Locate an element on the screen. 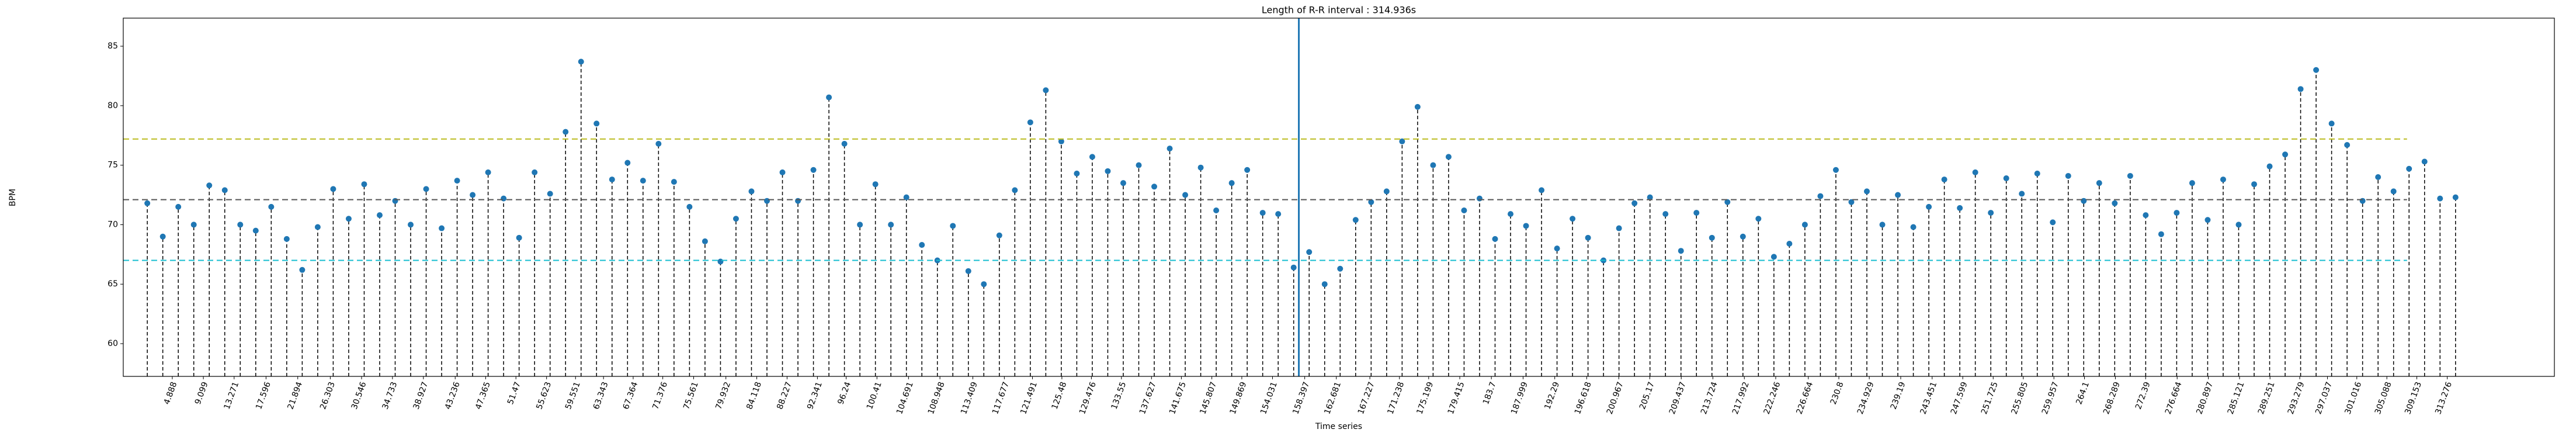 The width and height of the screenshot is (2576, 436). x-tick-label: 264.1 is located at coordinates (2082, 393).